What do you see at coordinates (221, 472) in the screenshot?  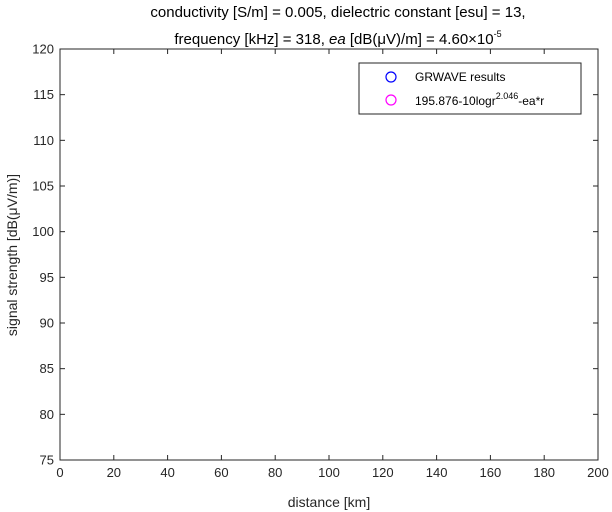 I see `x-tick-label: 60` at bounding box center [221, 472].